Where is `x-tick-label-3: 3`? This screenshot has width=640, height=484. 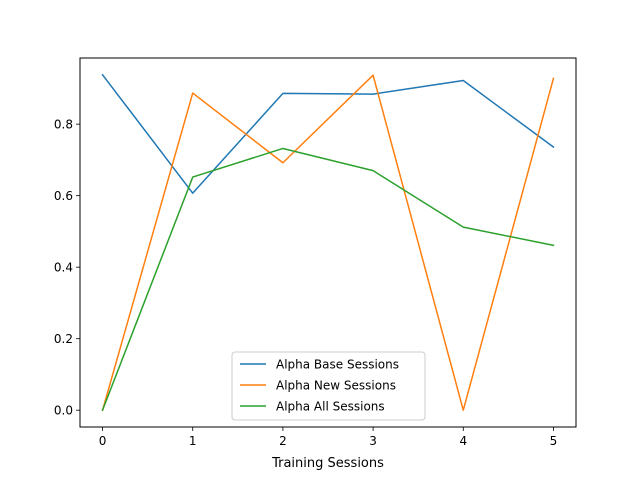
x-tick-label-3: 3 is located at coordinates (373, 441).